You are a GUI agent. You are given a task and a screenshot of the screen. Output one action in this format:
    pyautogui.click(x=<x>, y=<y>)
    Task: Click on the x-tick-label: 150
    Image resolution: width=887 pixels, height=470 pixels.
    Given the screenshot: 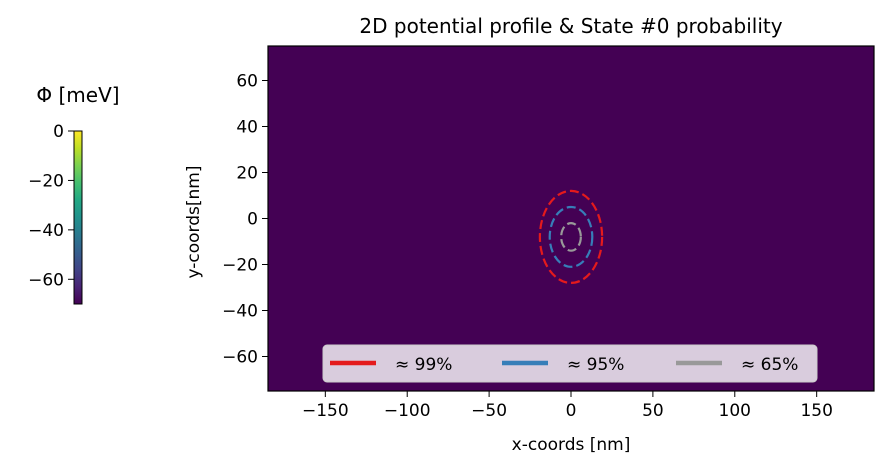 What is the action you would take?
    pyautogui.click(x=816, y=411)
    